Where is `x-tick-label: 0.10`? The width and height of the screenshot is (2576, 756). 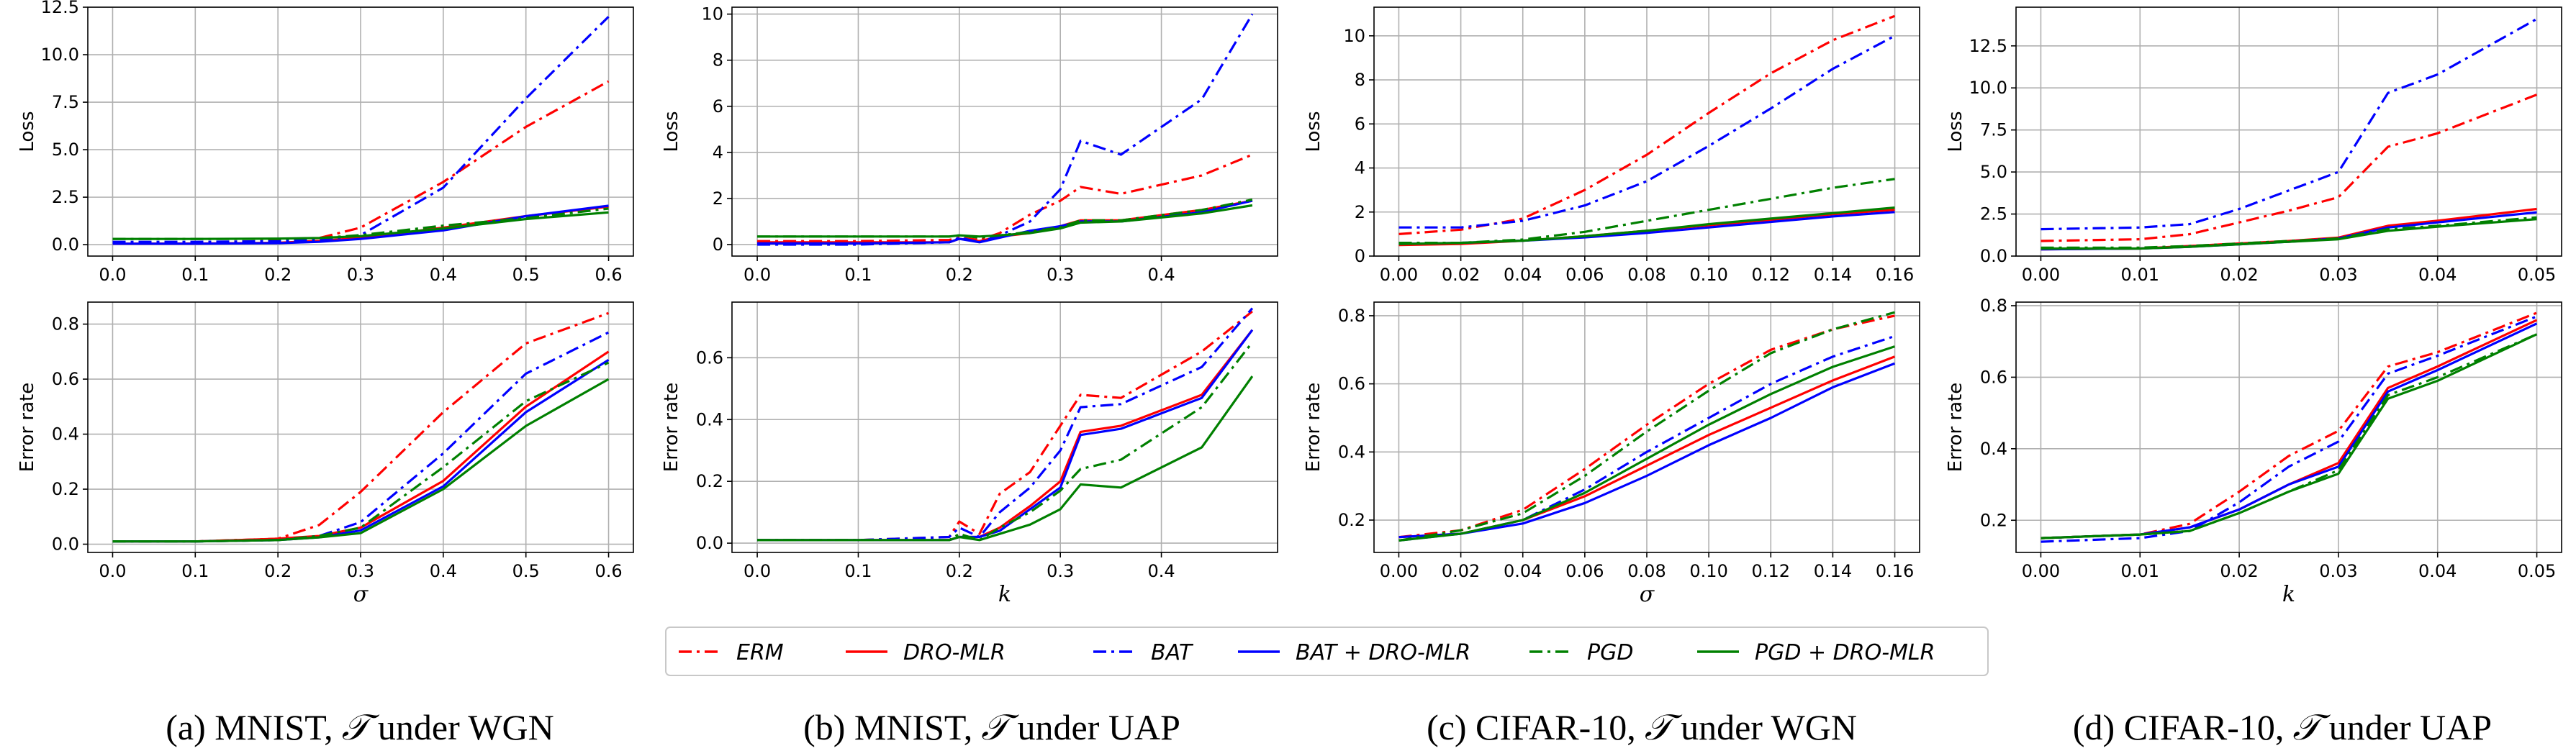 x-tick-label: 0.10 is located at coordinates (1708, 275).